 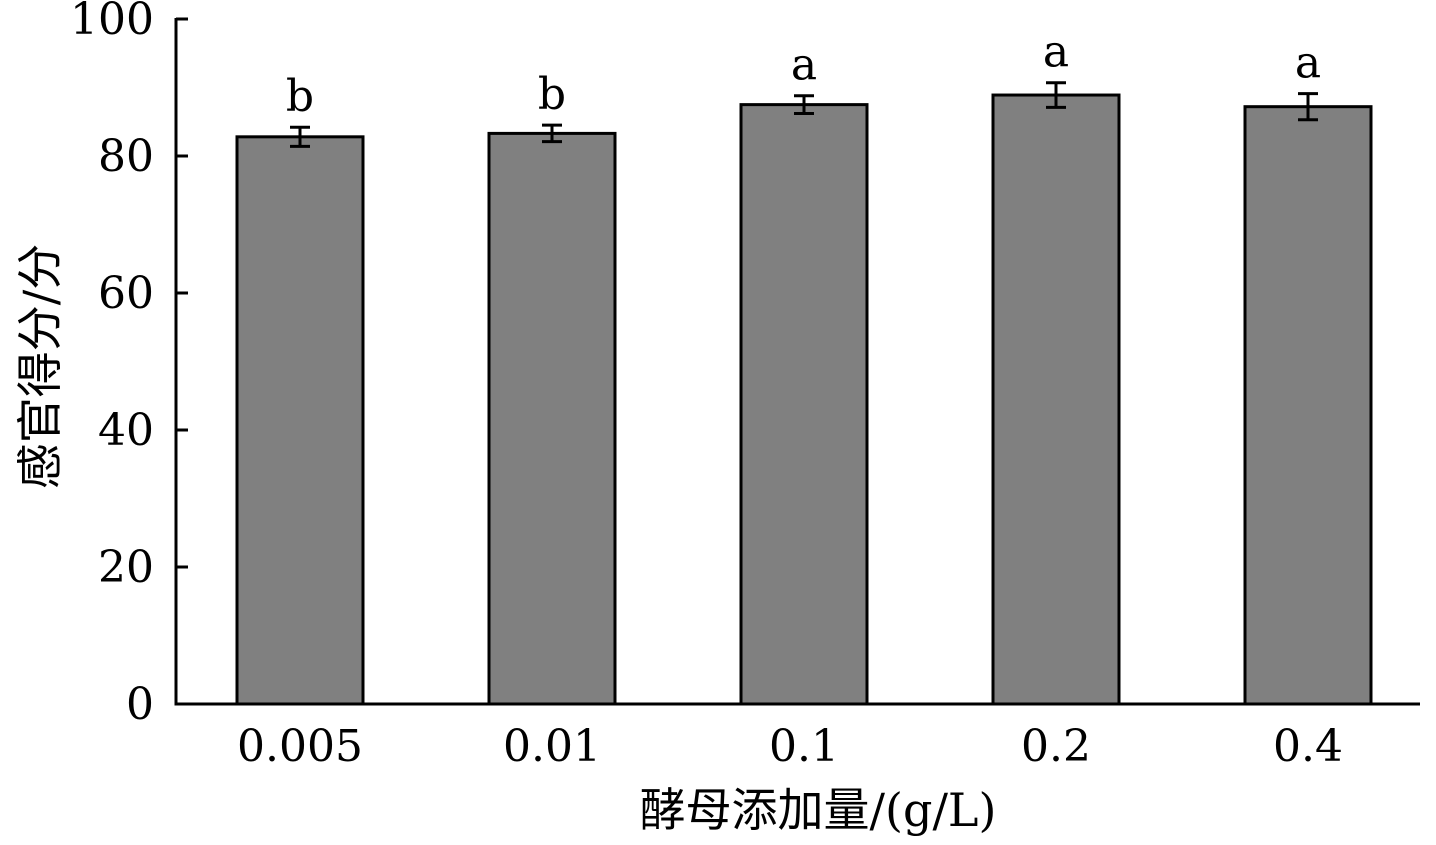 I want to click on x-tick-label: 0.01, so click(x=552, y=746).